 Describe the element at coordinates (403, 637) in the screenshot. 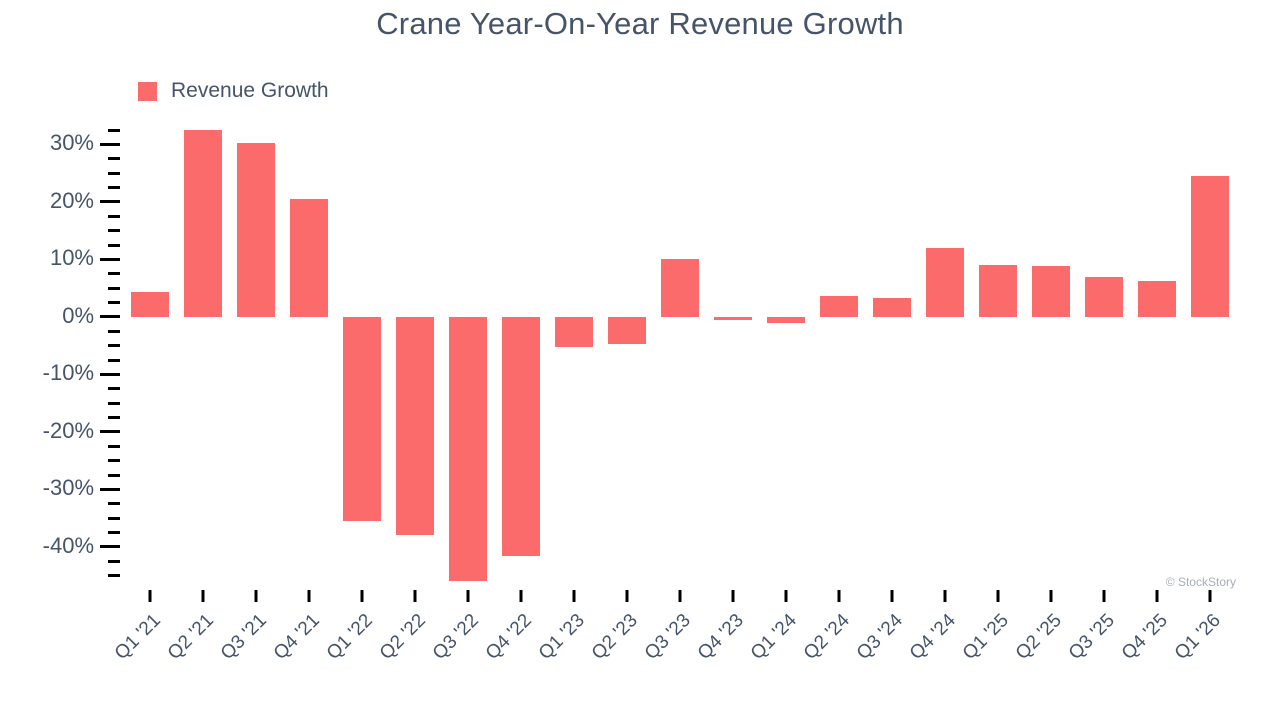

I see `x-axis-tick-label: Q2 '22` at that location.